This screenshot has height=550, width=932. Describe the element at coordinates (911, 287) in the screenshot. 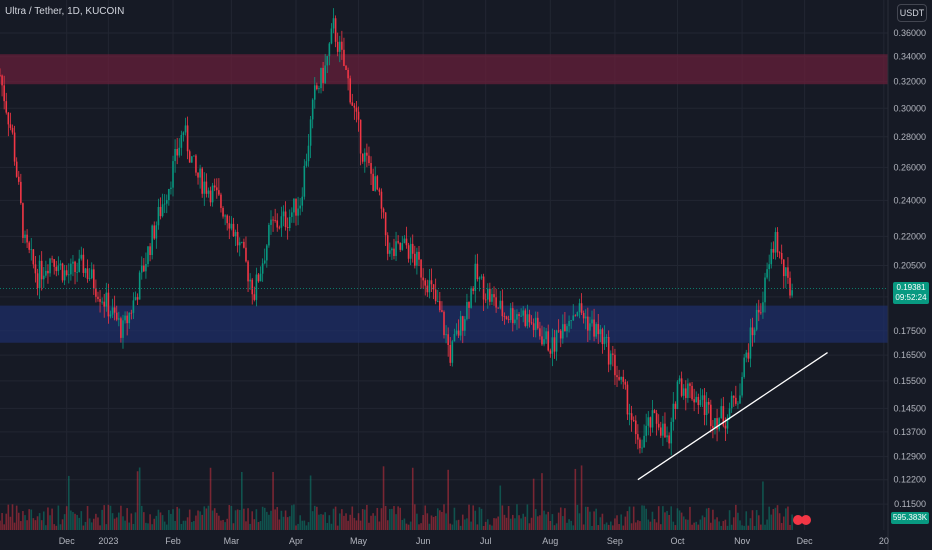

I see `last-price-value: 0.19381` at that location.